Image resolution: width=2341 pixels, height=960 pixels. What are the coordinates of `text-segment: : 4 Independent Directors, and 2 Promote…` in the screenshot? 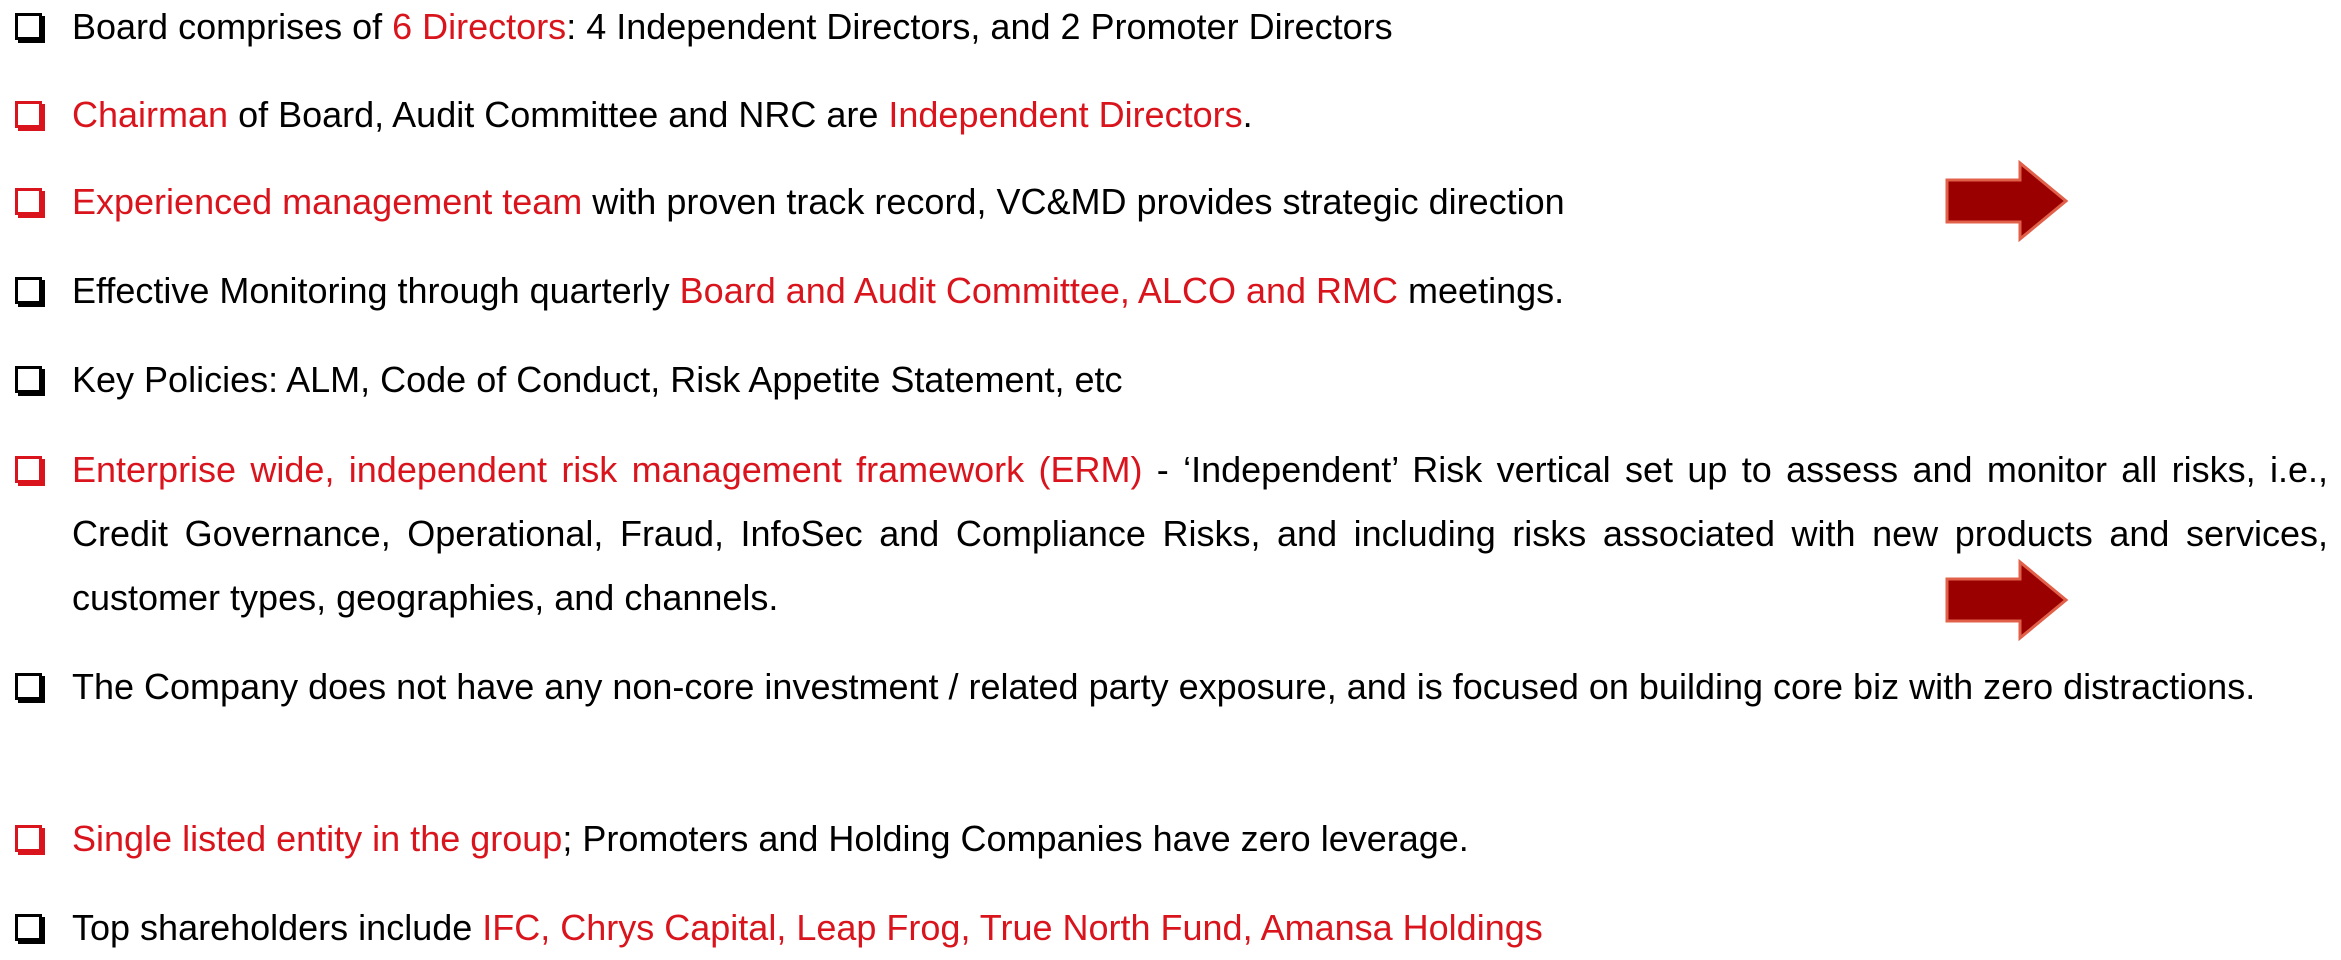 It's located at (979, 26).